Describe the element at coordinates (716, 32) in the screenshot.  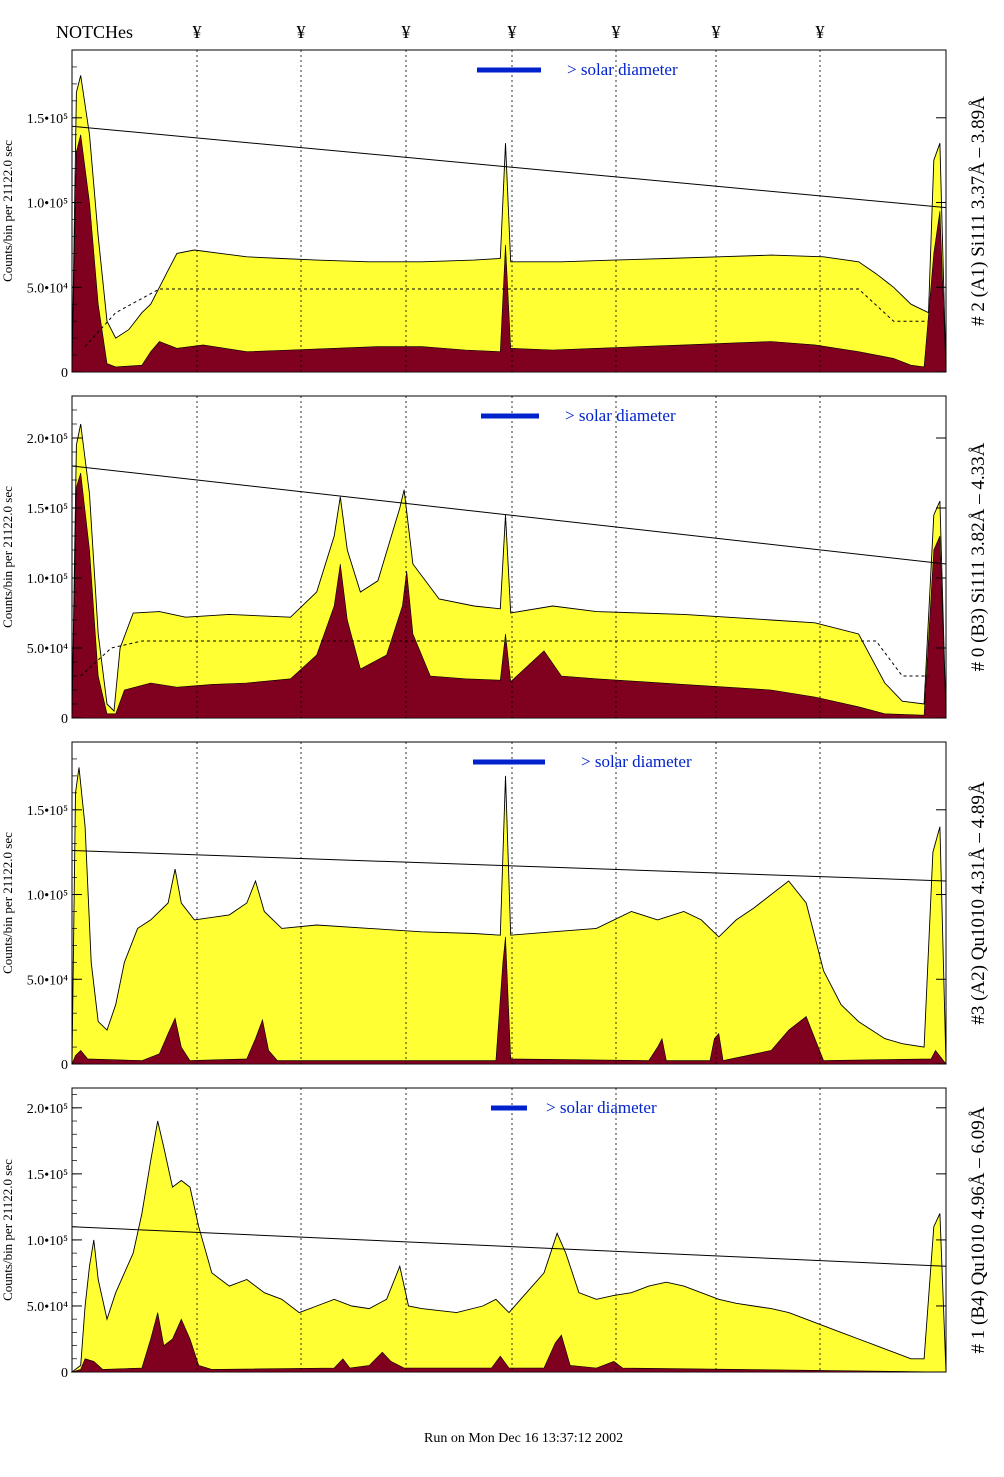
I see `notch-marker-6: ¥` at that location.